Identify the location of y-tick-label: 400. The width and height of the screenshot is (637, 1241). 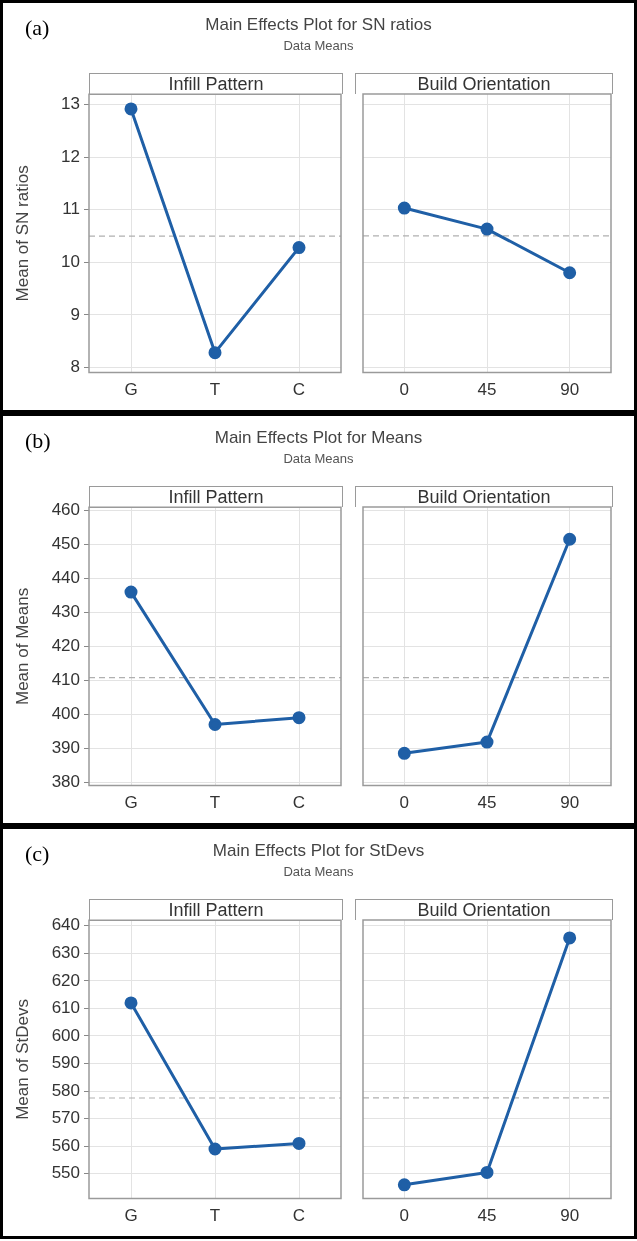
(65, 713).